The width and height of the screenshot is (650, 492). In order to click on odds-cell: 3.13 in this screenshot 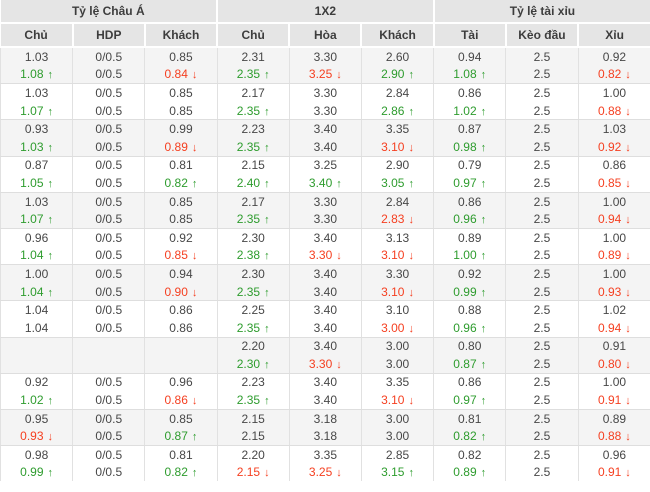, I will do `click(398, 237)`.